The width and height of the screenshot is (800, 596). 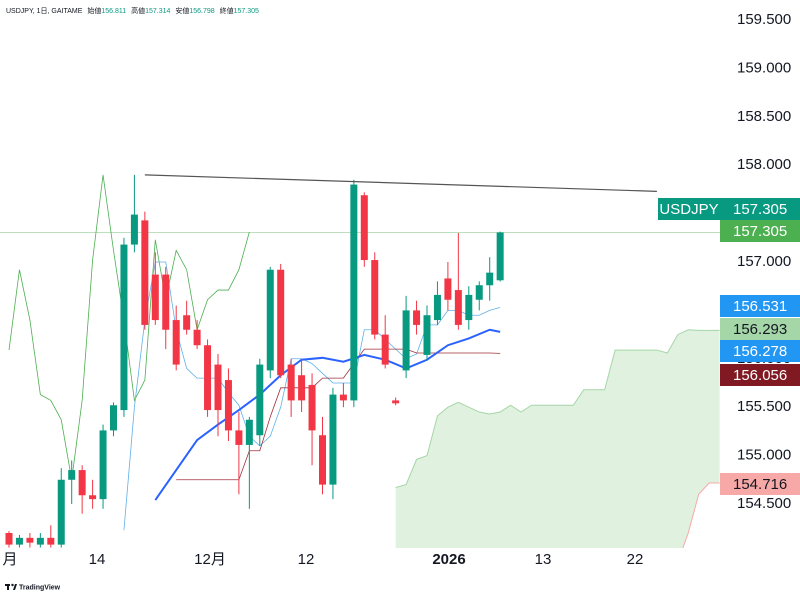 I want to click on brand: TradingView, so click(x=40, y=587).